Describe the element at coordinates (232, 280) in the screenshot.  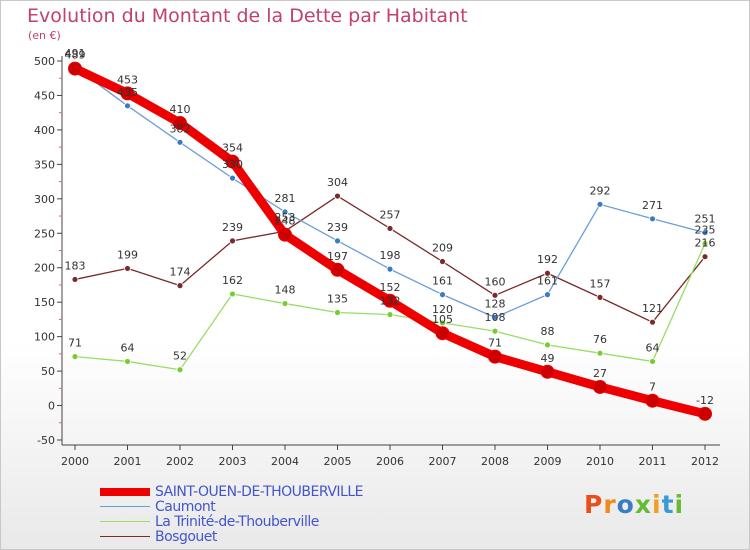
I see `data-label: 162` at that location.